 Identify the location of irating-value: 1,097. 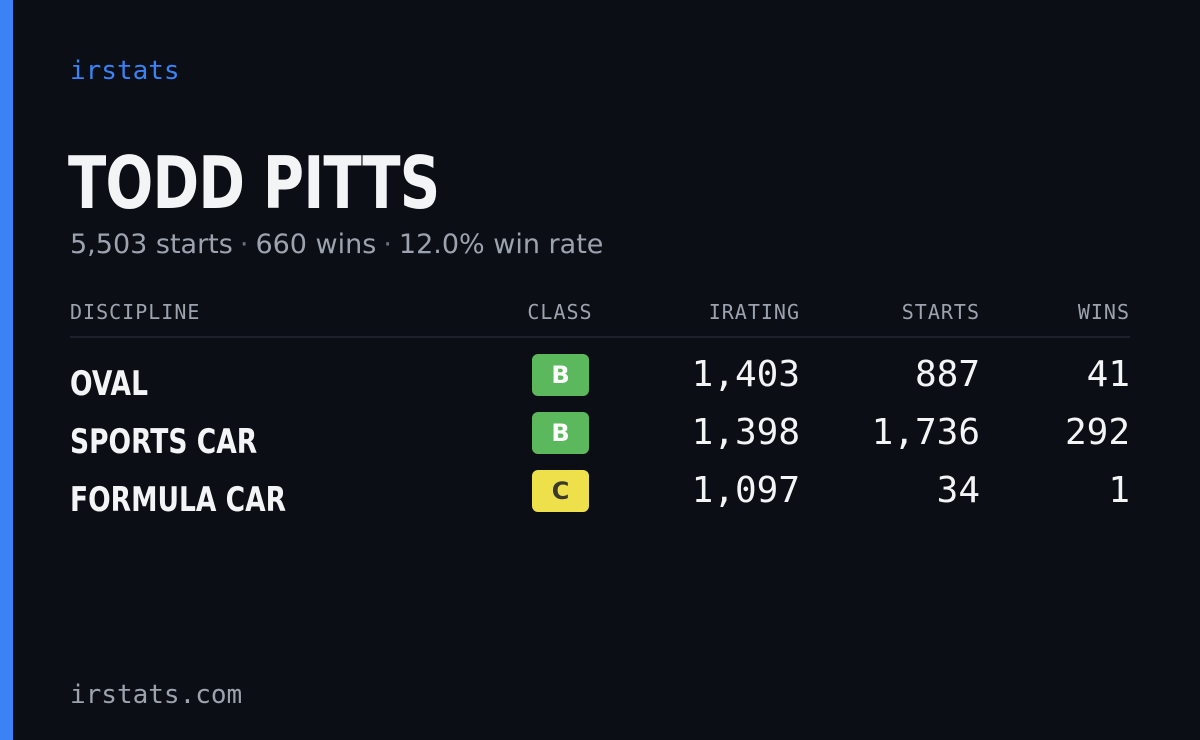
(745, 490).